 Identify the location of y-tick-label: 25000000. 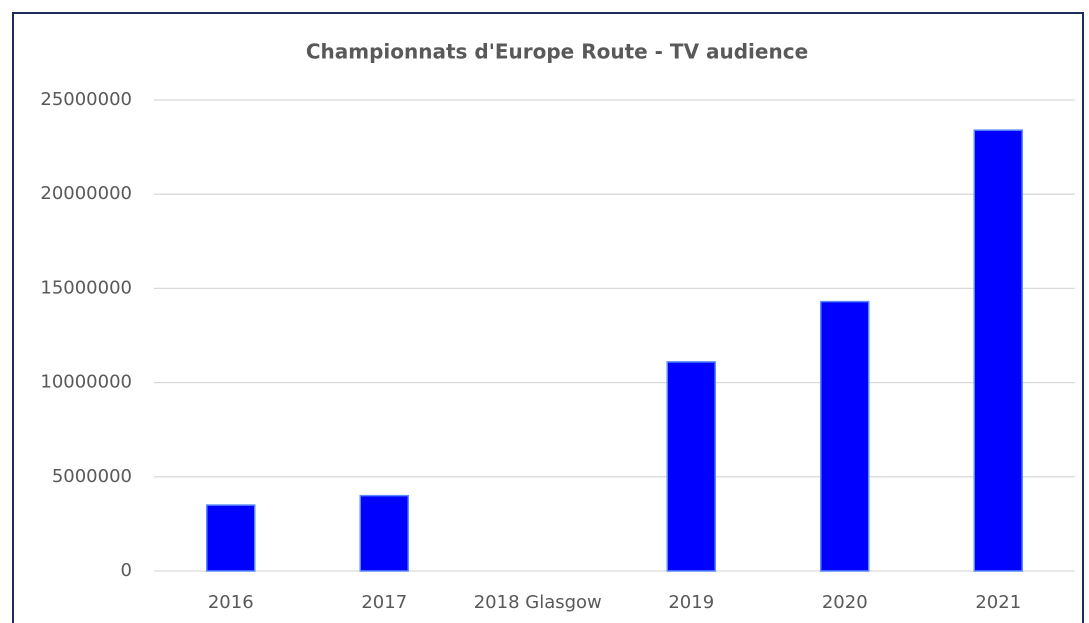
(86, 99).